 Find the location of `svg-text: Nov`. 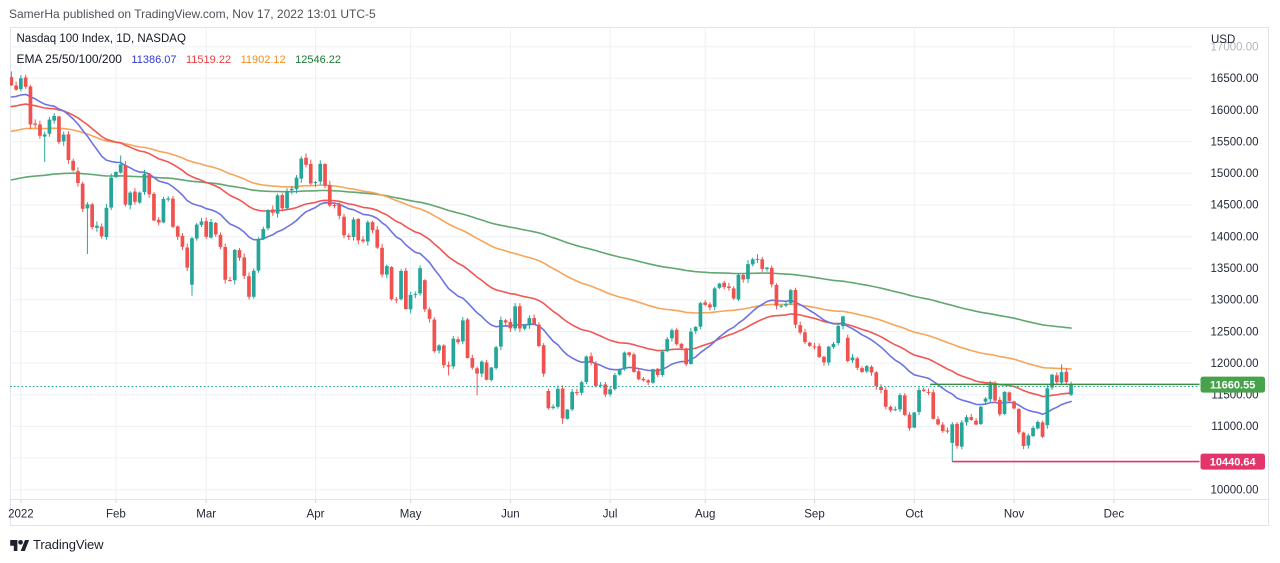

svg-text: Nov is located at coordinates (1014, 515).